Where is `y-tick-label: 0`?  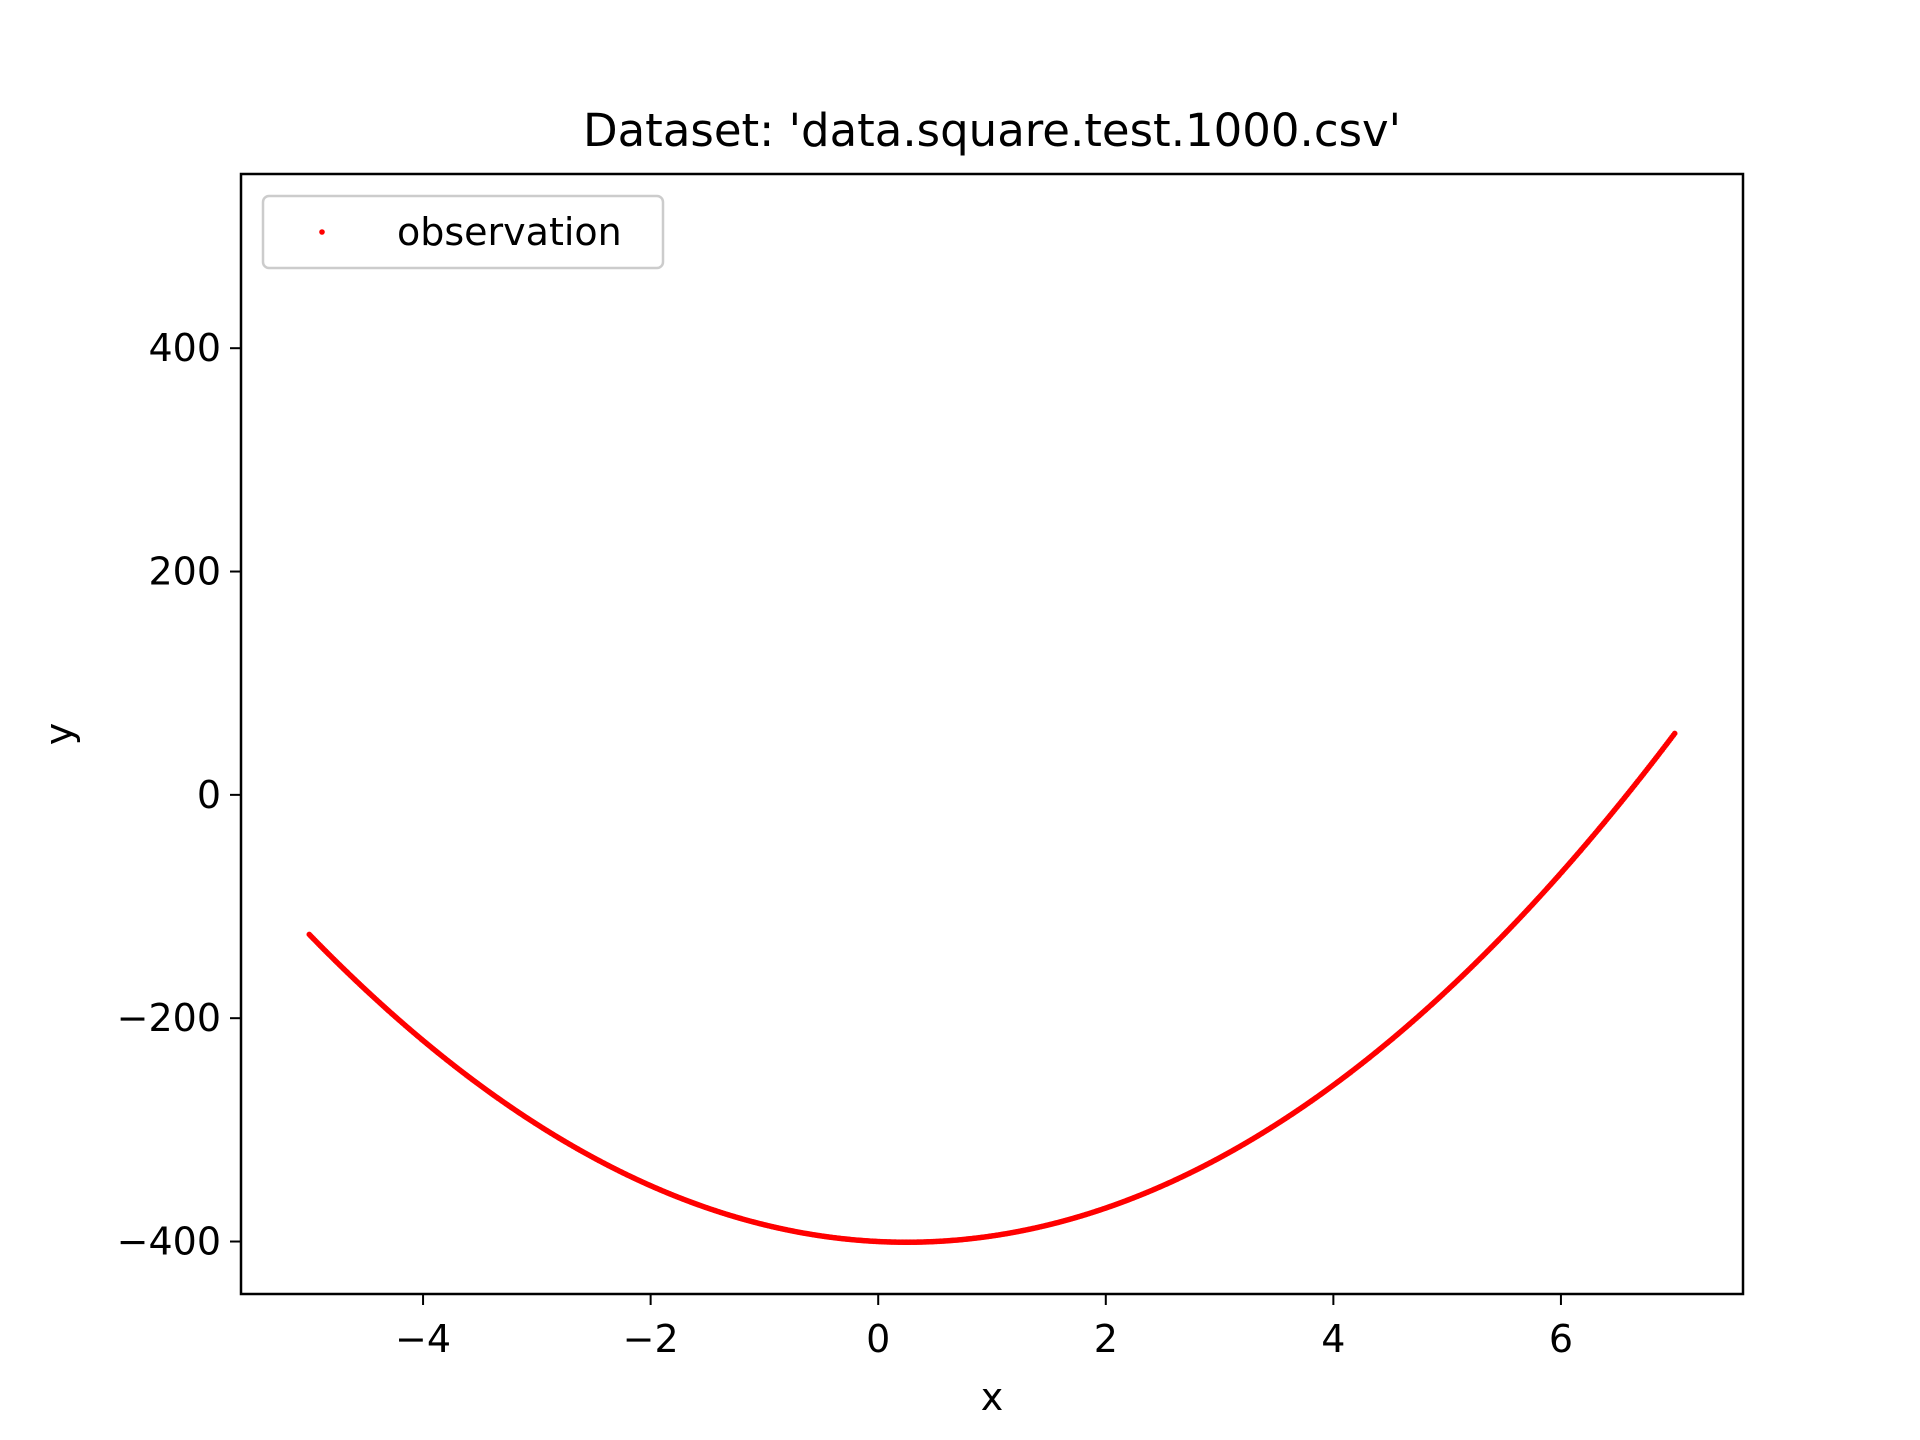
y-tick-label: 0 is located at coordinates (209, 795).